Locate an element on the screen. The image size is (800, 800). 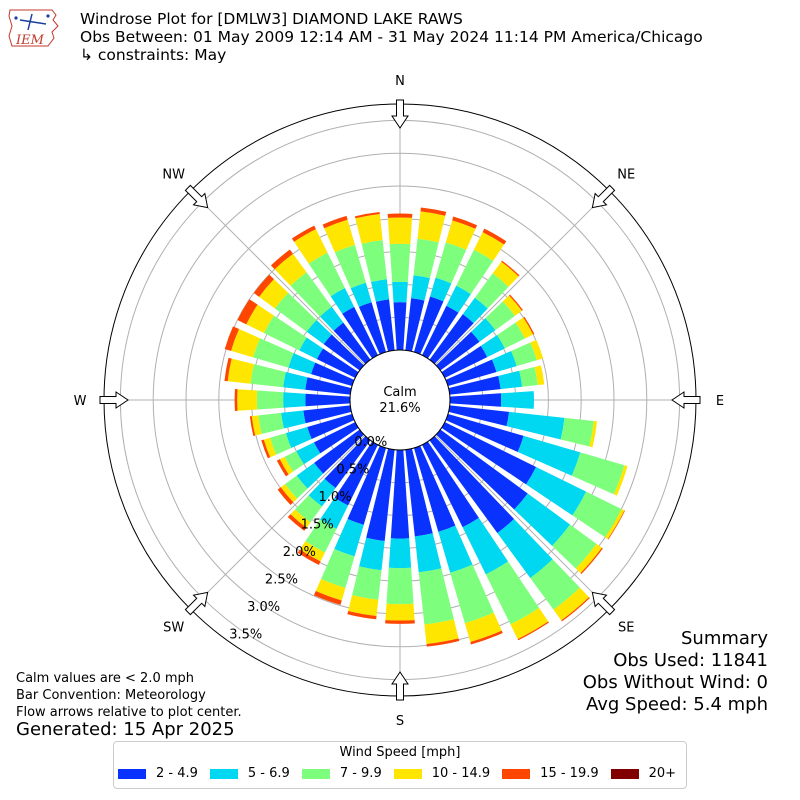
radial-tick-label: 2.0% is located at coordinates (299, 552).